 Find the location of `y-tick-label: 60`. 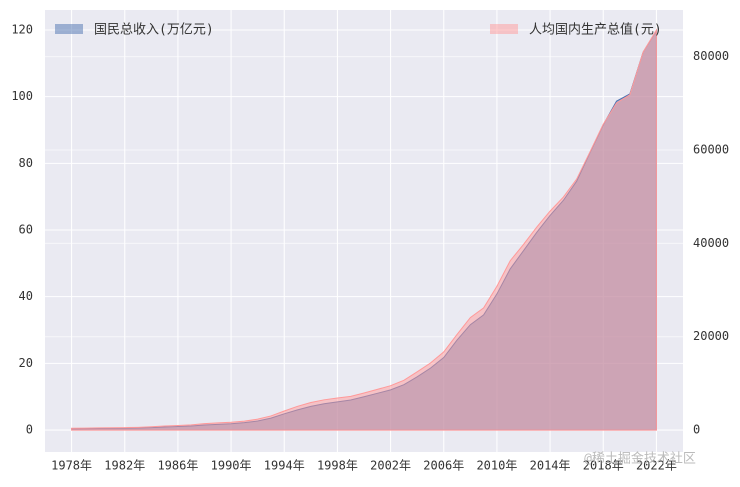

y-tick-label: 60 is located at coordinates (26, 230).